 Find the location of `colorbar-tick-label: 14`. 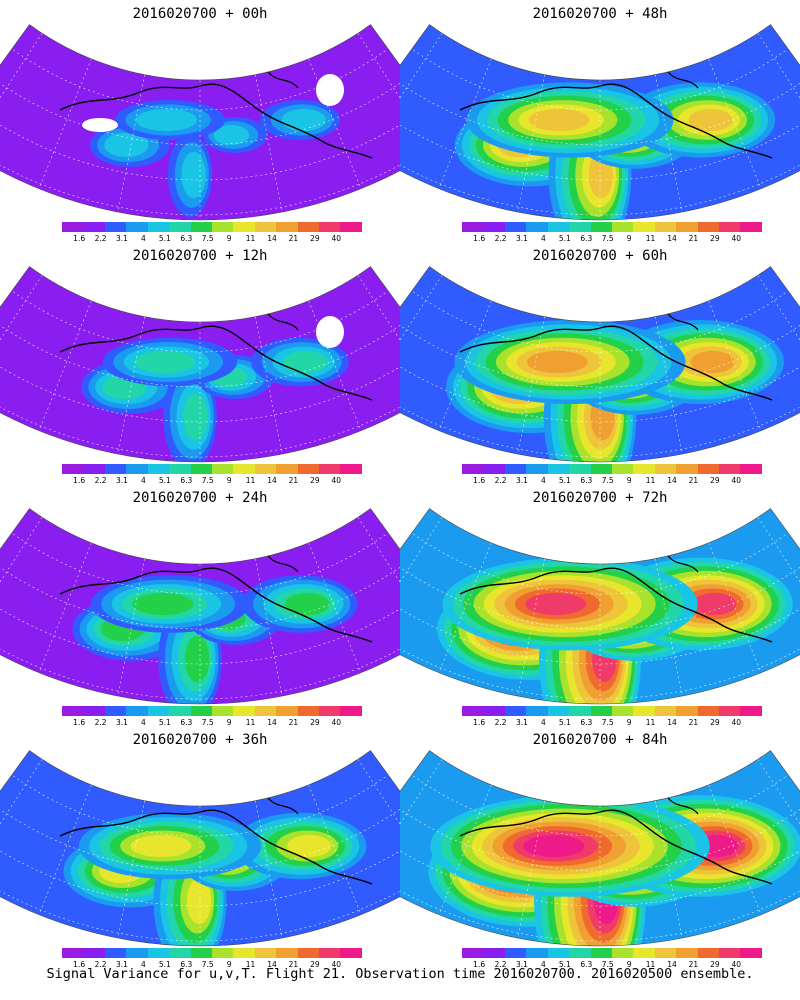

colorbar-tick-label: 14 is located at coordinates (272, 964).